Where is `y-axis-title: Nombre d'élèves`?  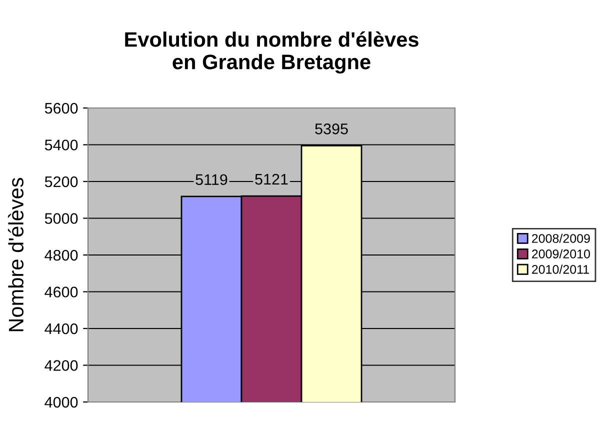 y-axis-title: Nombre d'élèves is located at coordinates (16, 255).